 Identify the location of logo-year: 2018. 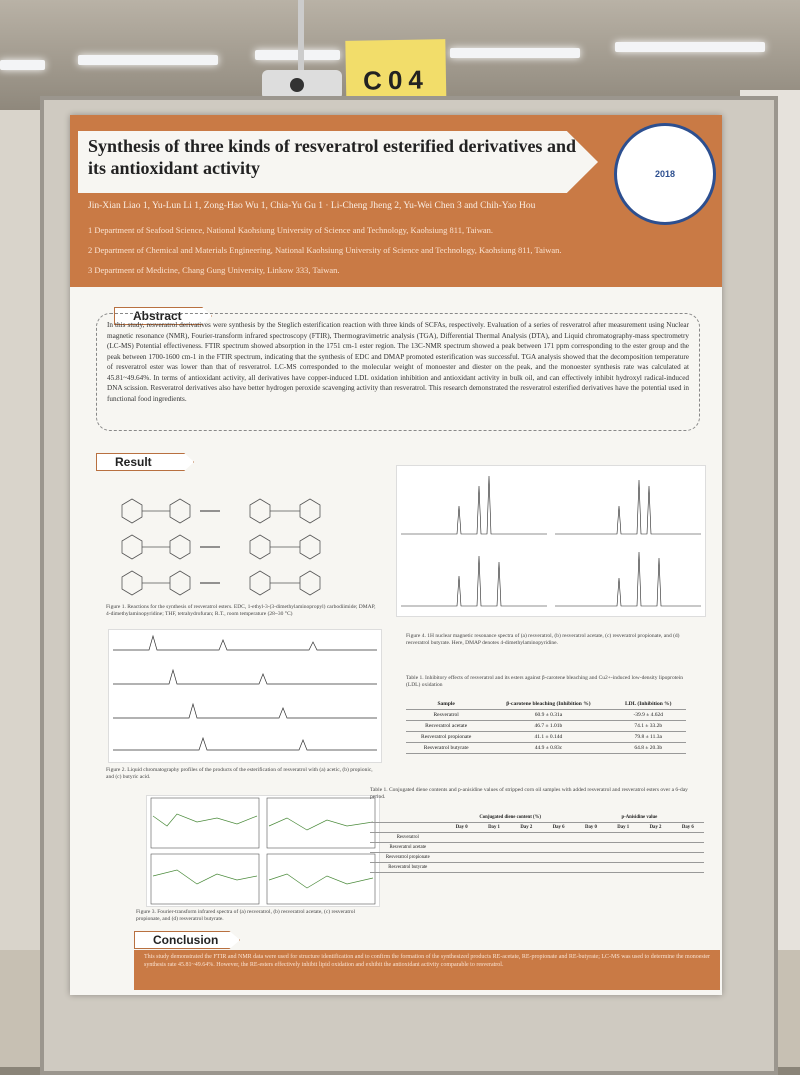
(665, 174).